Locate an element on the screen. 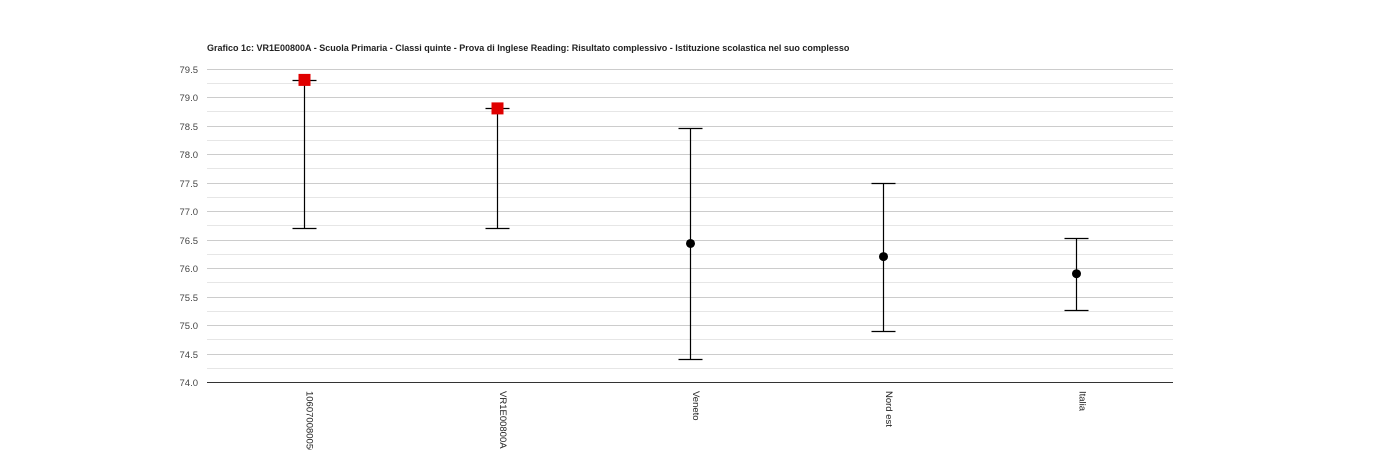 Image resolution: width=1381 pixels, height=450 pixels. x-tick-label: Nord est is located at coordinates (888, 409).